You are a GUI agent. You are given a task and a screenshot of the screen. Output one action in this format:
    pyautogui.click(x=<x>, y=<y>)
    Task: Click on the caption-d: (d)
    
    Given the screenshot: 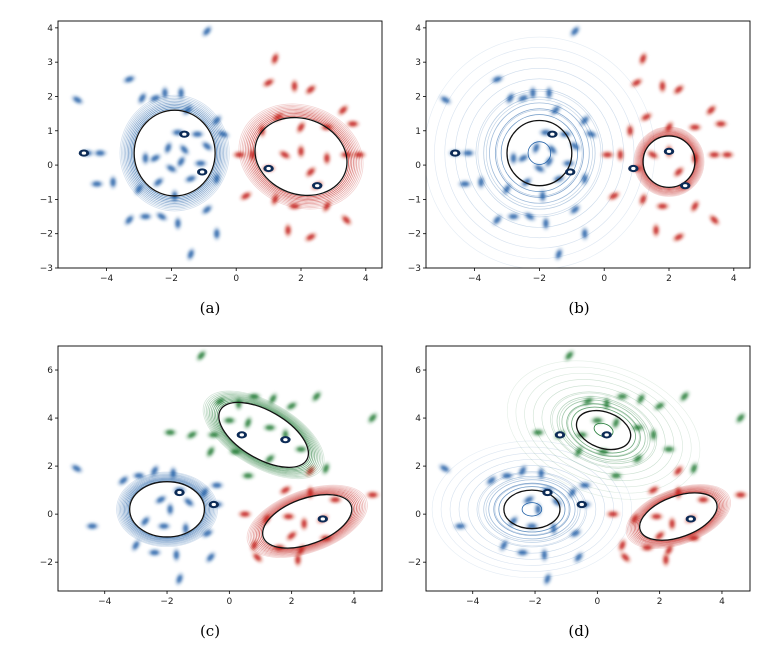 What is the action you would take?
    pyautogui.click(x=578, y=631)
    